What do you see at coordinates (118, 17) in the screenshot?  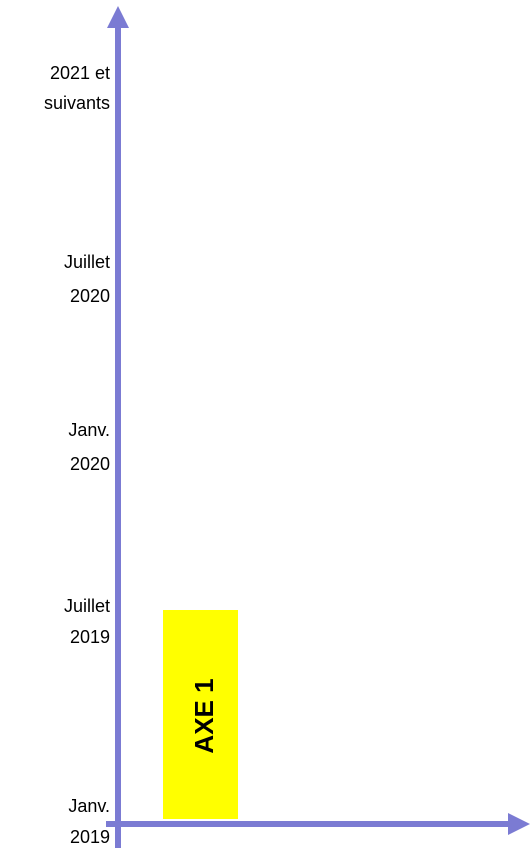 I see `vertical-arrow` at bounding box center [118, 17].